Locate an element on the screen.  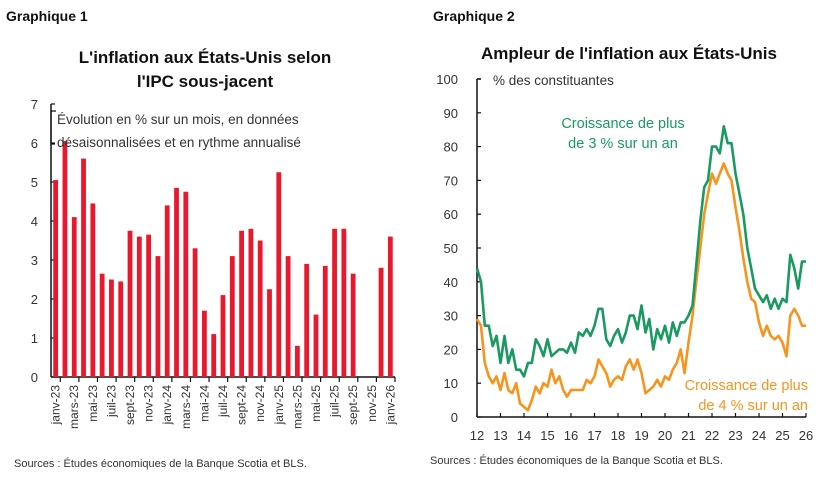
x-tick-label: 14 is located at coordinates (524, 435).